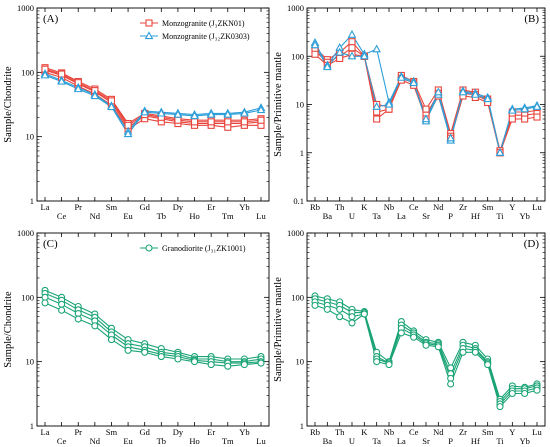 The width and height of the screenshot is (550, 447). What do you see at coordinates (450, 441) in the screenshot?
I see `x-tick-label: P` at bounding box center [450, 441].